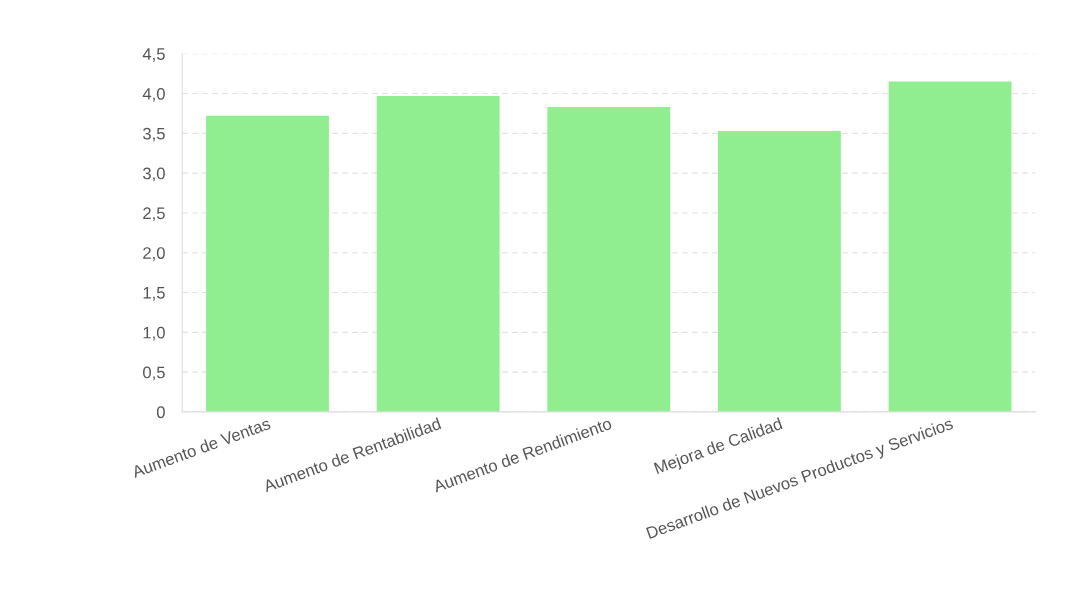 Image resolution: width=1091 pixels, height=604 pixels. Describe the element at coordinates (153, 94) in the screenshot. I see `y-tick-label: 4,0` at that location.